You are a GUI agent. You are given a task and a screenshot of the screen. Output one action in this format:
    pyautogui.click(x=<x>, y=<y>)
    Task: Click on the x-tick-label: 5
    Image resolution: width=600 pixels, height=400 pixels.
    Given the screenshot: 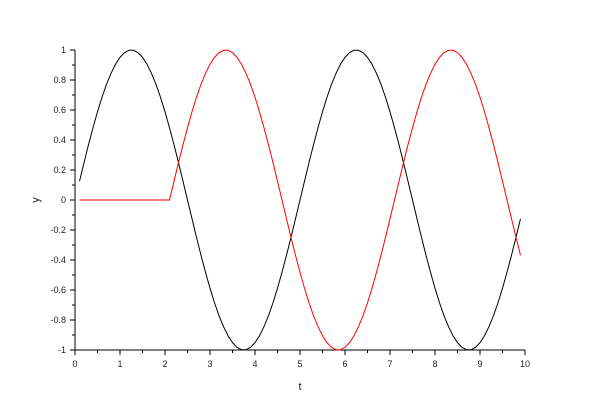 What is the action you would take?
    pyautogui.click(x=299, y=364)
    